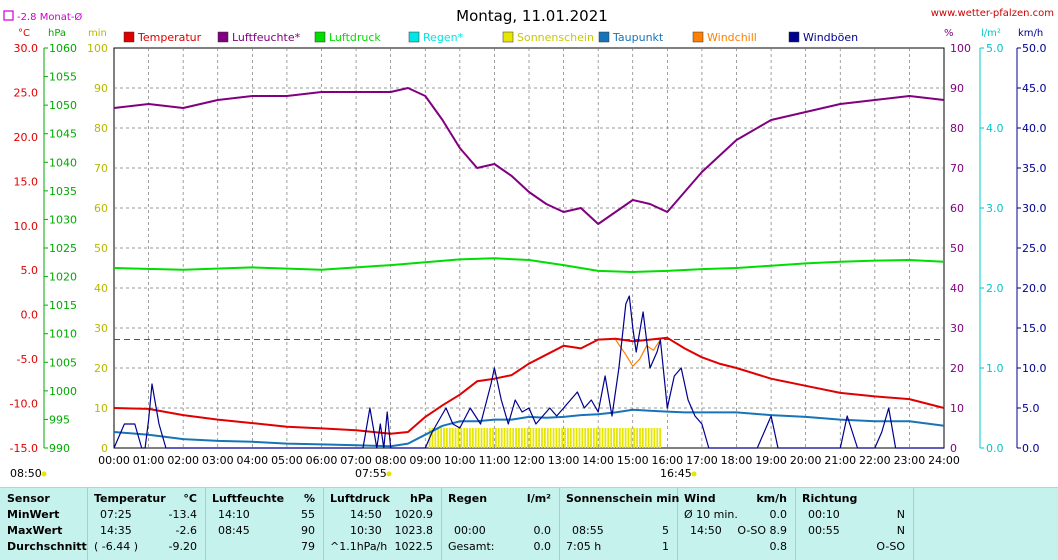 This screenshot has width=1058, height=560. What do you see at coordinates (1034, 368) in the screenshot?
I see `wind-tick-label: 10.0` at bounding box center [1034, 368].